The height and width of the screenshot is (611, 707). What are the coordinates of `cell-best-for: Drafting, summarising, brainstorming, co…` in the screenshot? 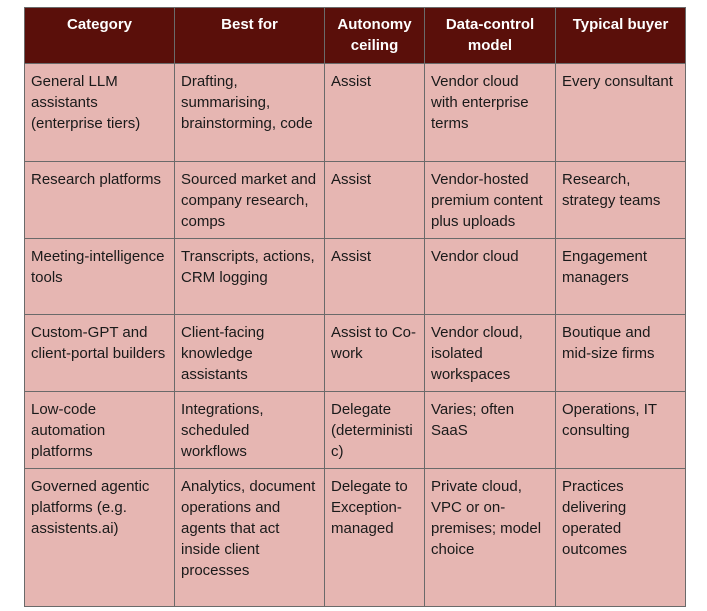 It's located at (249, 112).